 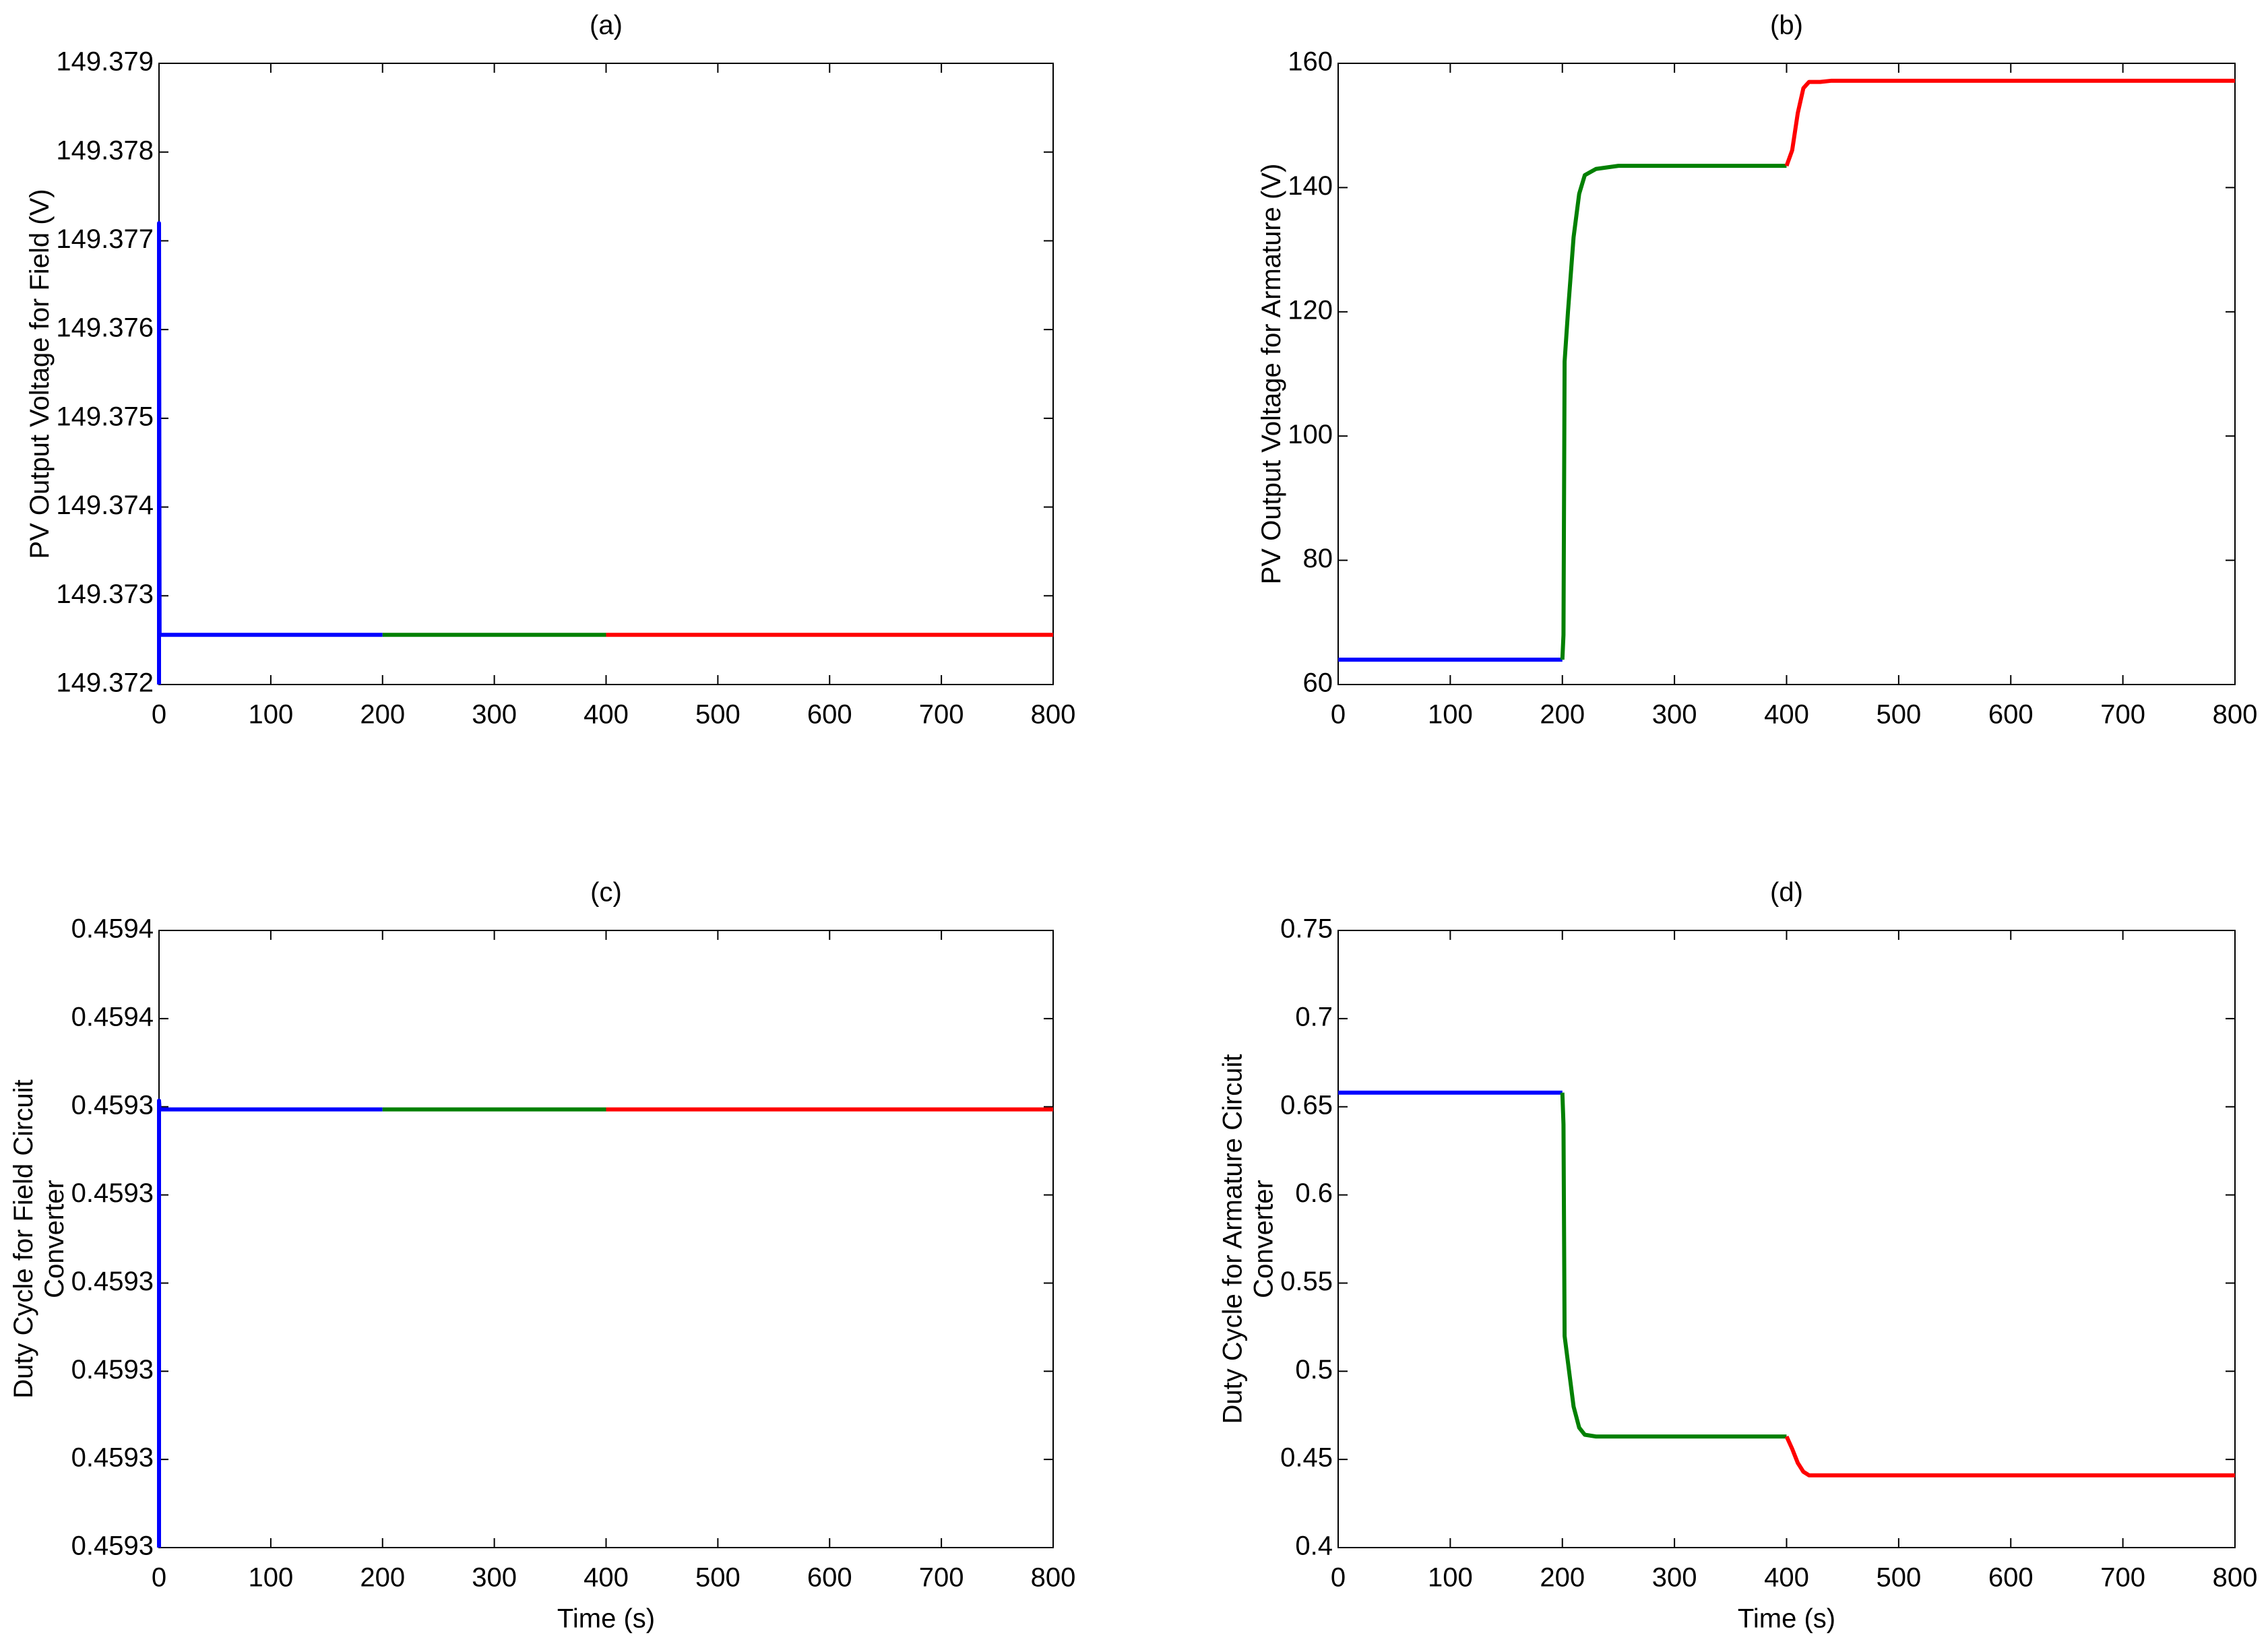 I want to click on chart-title: (c), so click(x=606, y=893).